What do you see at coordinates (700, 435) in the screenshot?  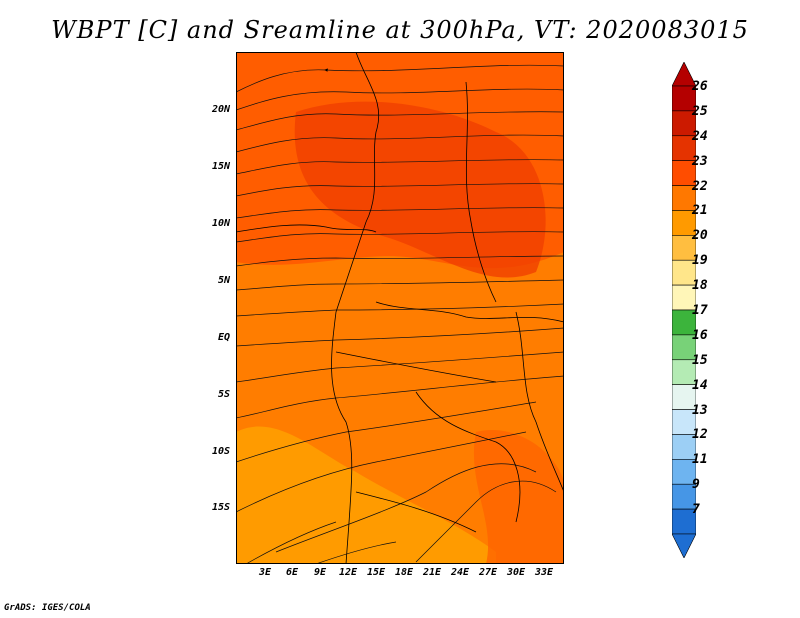 I see `colorbar-label: 12` at bounding box center [700, 435].